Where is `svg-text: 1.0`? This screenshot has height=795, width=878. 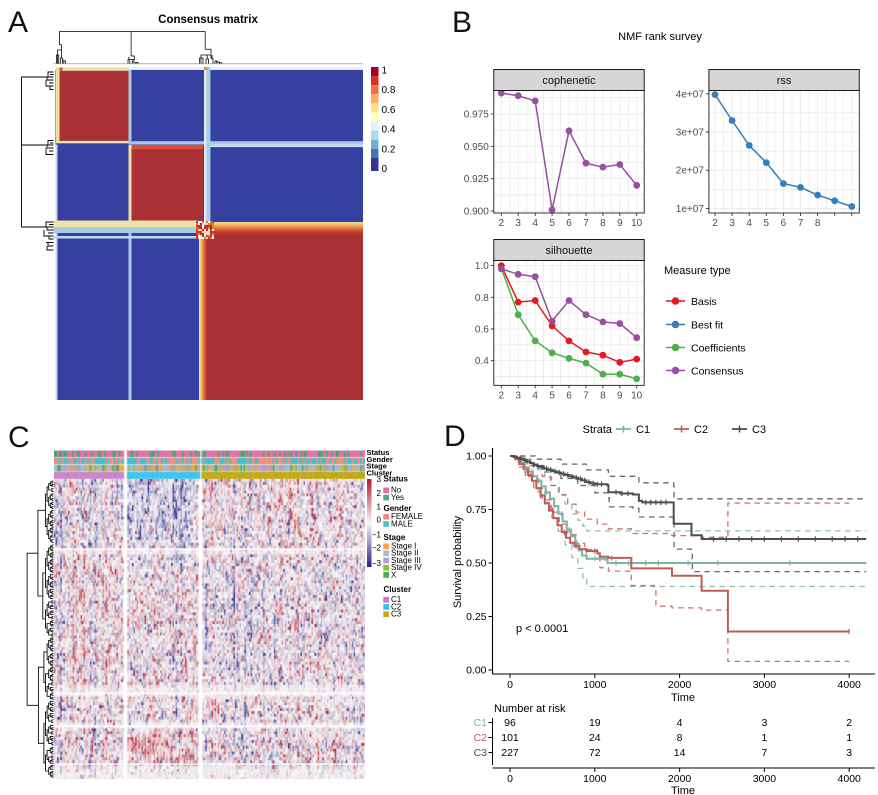
svg-text: 1.0 is located at coordinates (482, 266).